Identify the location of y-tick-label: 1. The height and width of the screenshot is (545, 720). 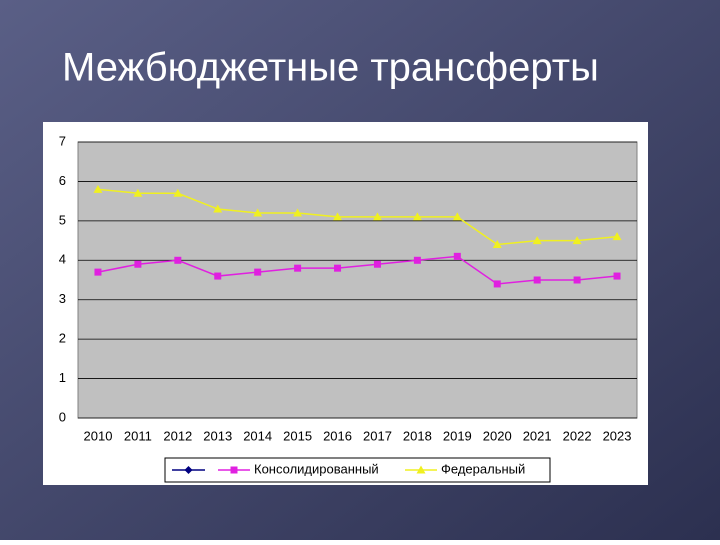
(62, 377).